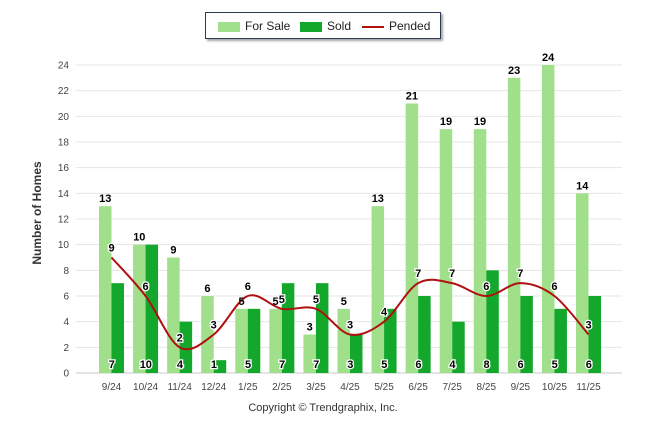  I want to click on y-axis-label: Number of Homes, so click(37, 213).